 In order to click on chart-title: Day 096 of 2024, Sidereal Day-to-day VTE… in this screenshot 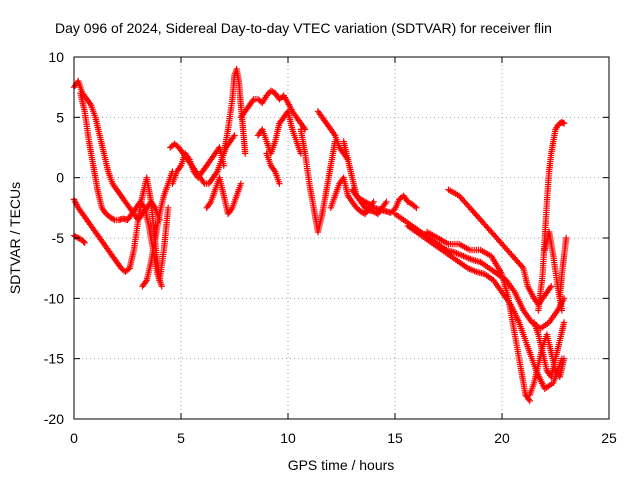, I will do `click(303, 28)`.